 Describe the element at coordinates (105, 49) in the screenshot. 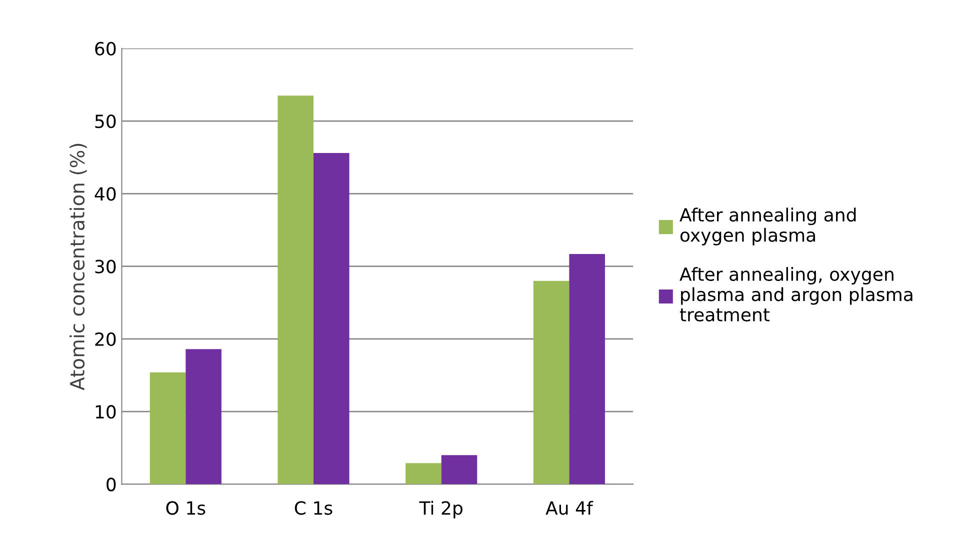

I see `y-tick-label: 60` at that location.